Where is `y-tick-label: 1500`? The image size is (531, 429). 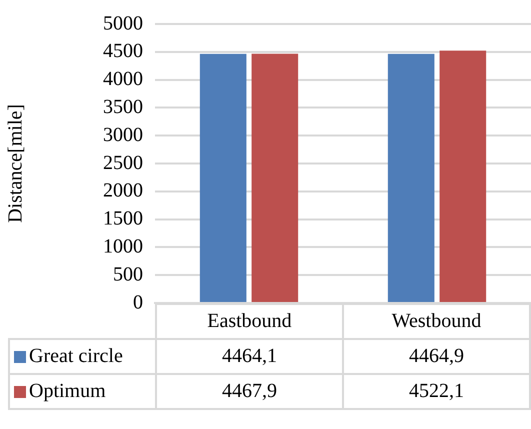
y-tick-label: 1500 is located at coordinates (123, 219).